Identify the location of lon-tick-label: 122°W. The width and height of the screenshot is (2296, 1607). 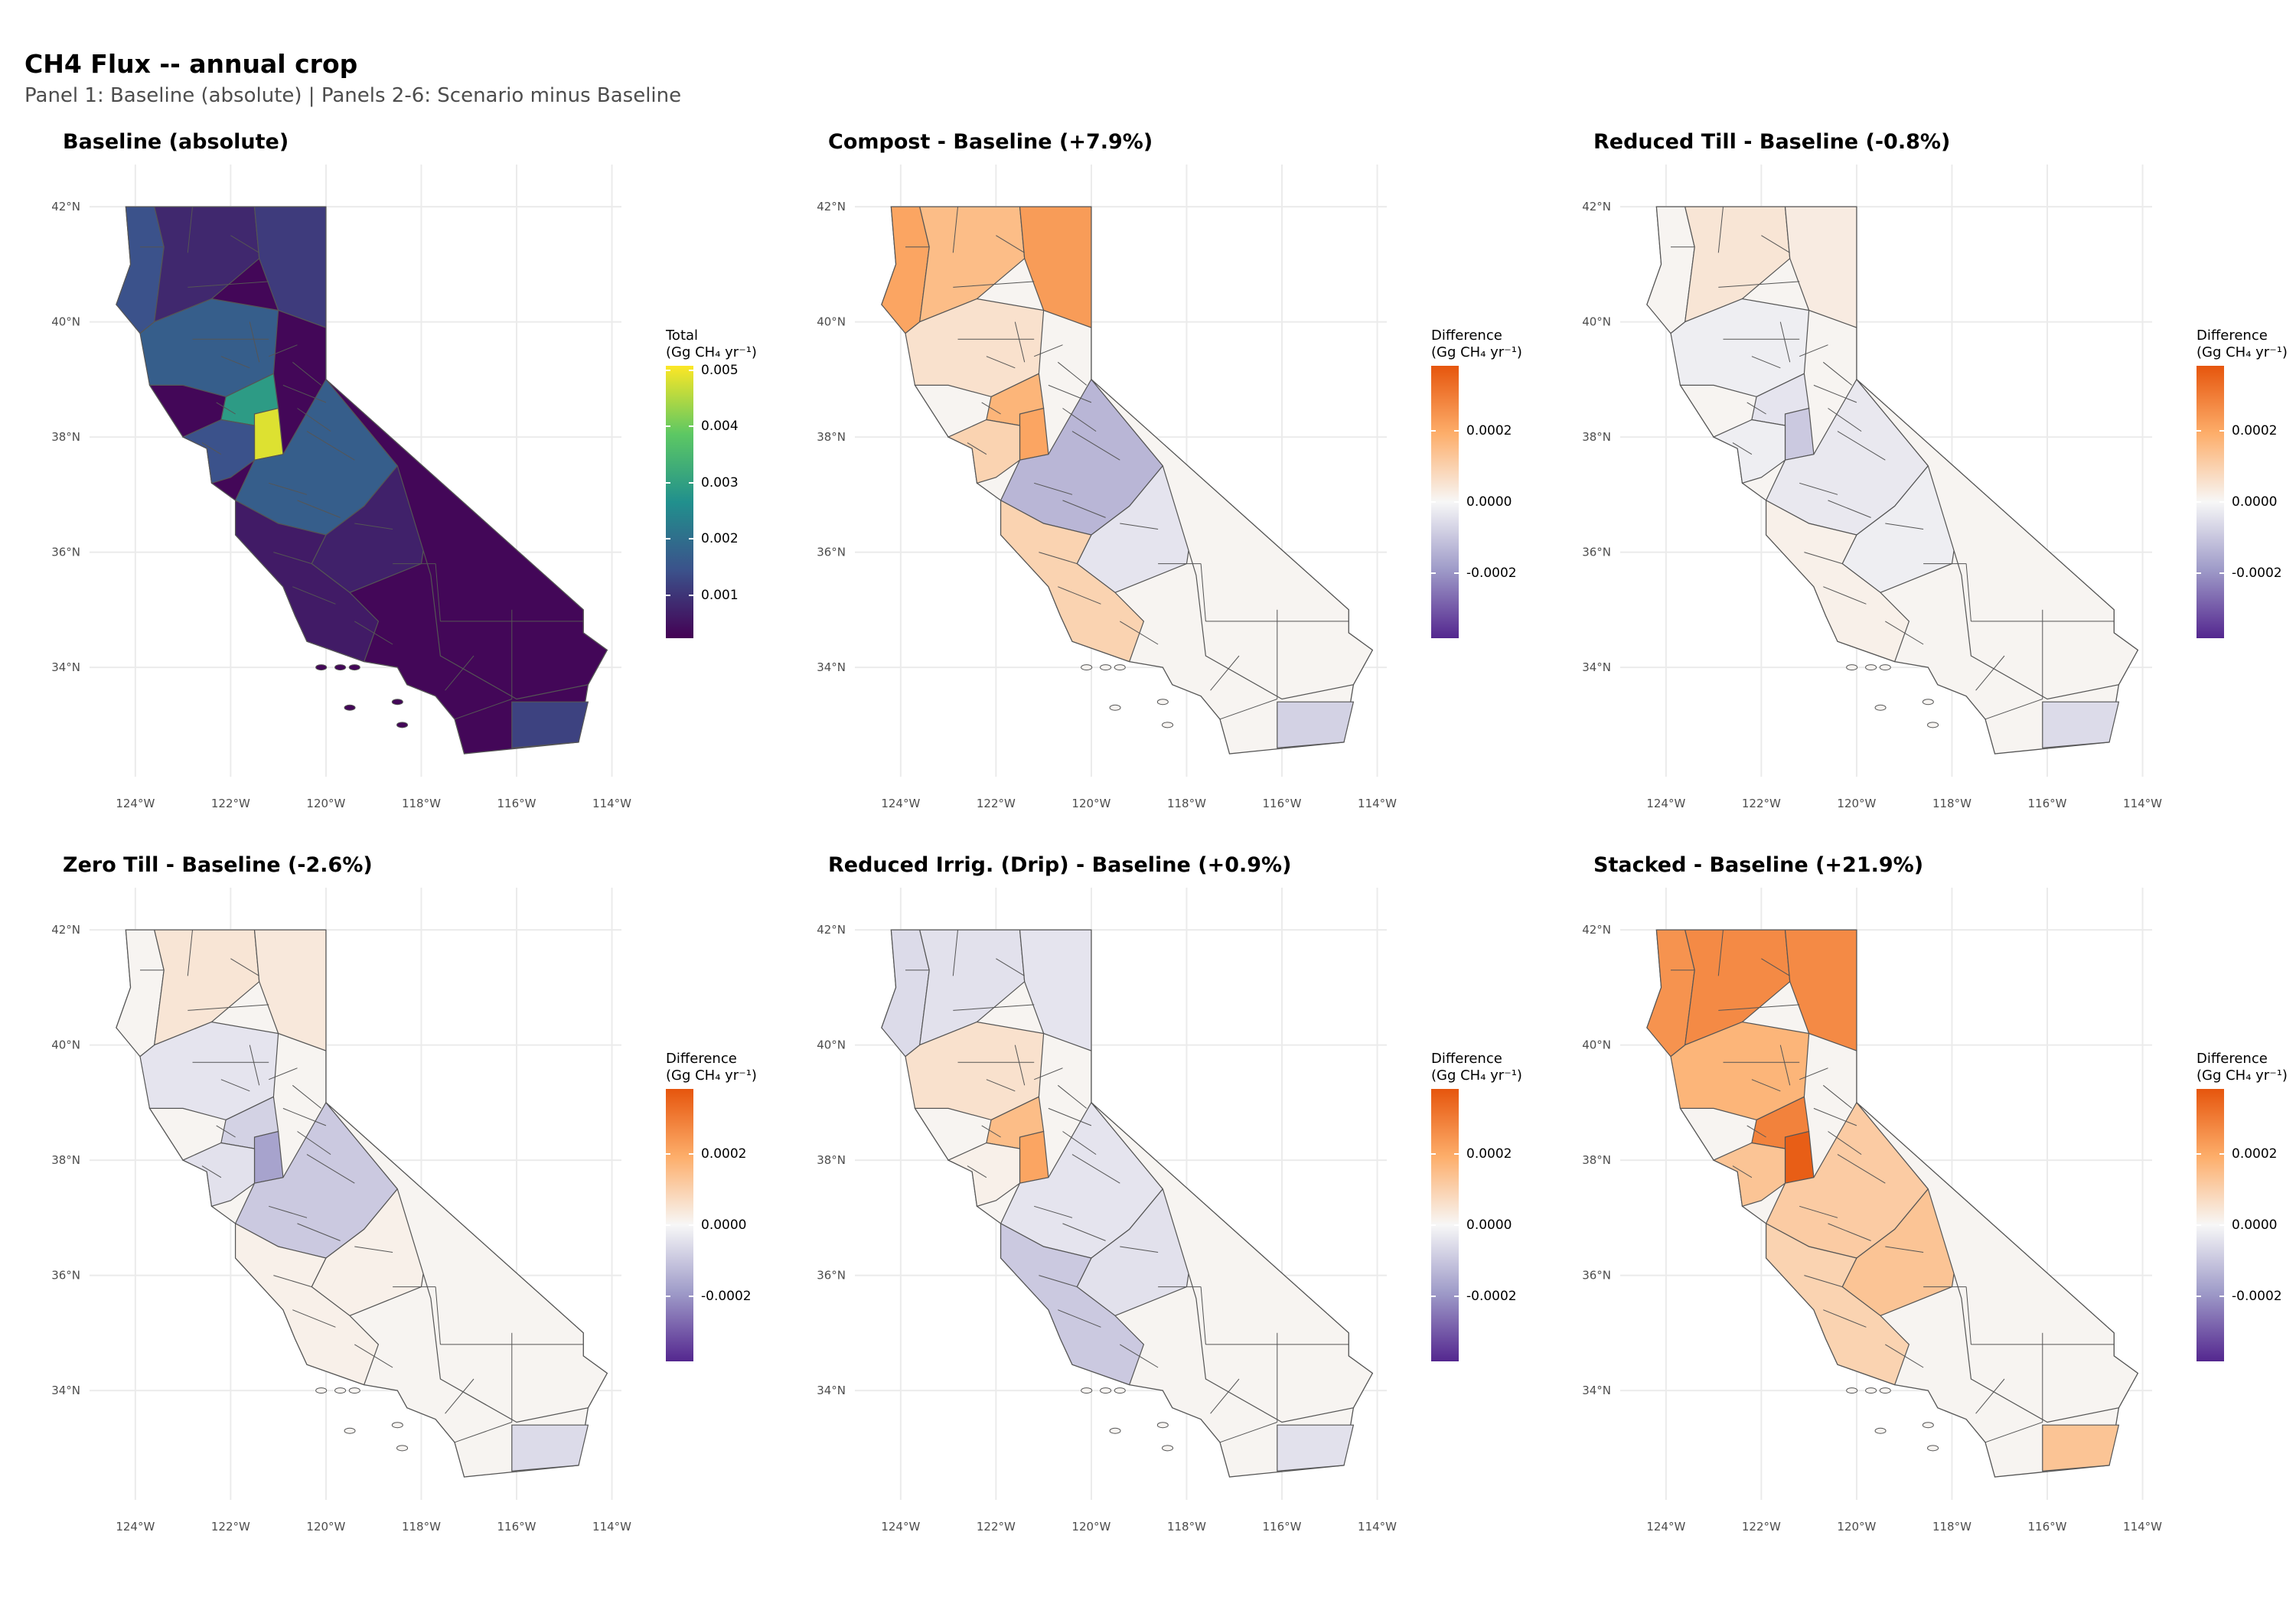
(230, 803).